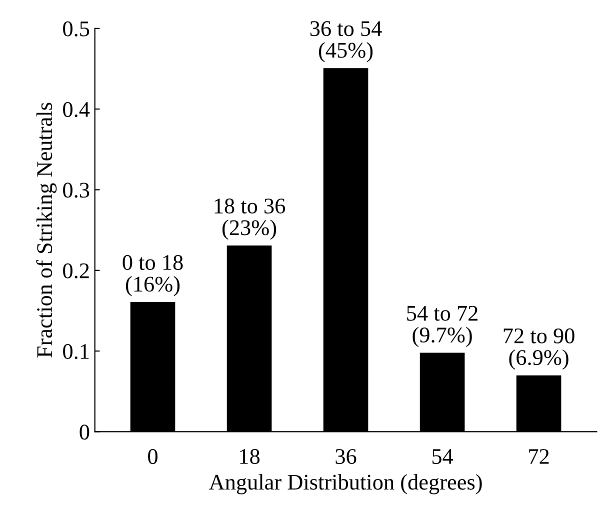  I want to click on x-tick-label: 18, so click(250, 456).